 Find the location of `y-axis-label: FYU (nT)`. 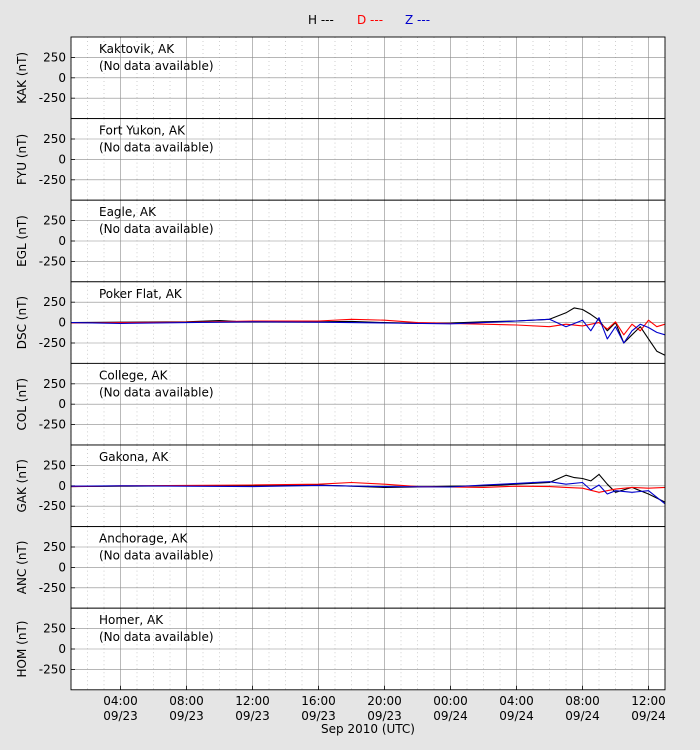

y-axis-label: FYU (nT) is located at coordinates (22, 159).